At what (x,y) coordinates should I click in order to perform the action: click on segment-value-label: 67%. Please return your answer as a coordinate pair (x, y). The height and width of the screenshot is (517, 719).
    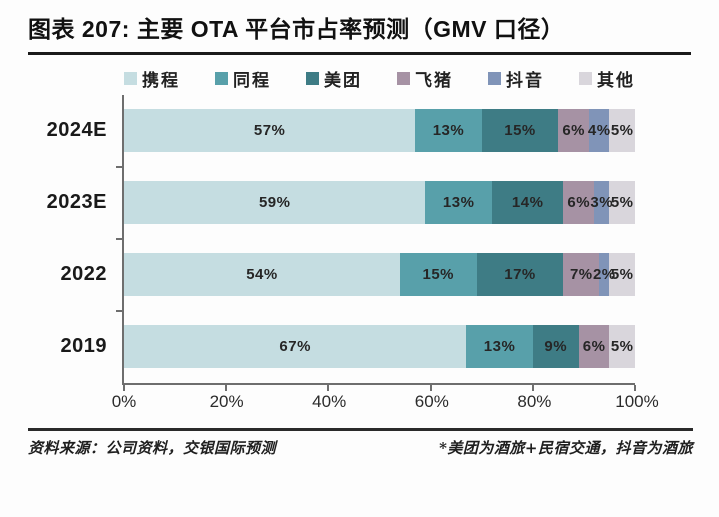
    Looking at the image, I should click on (295, 346).